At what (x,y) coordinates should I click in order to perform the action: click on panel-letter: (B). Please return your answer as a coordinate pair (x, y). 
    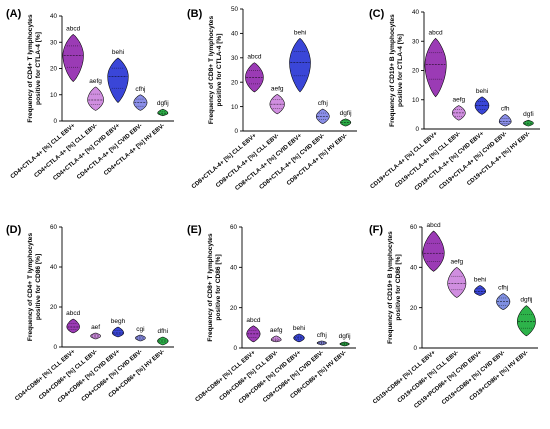
    Looking at the image, I should click on (195, 14).